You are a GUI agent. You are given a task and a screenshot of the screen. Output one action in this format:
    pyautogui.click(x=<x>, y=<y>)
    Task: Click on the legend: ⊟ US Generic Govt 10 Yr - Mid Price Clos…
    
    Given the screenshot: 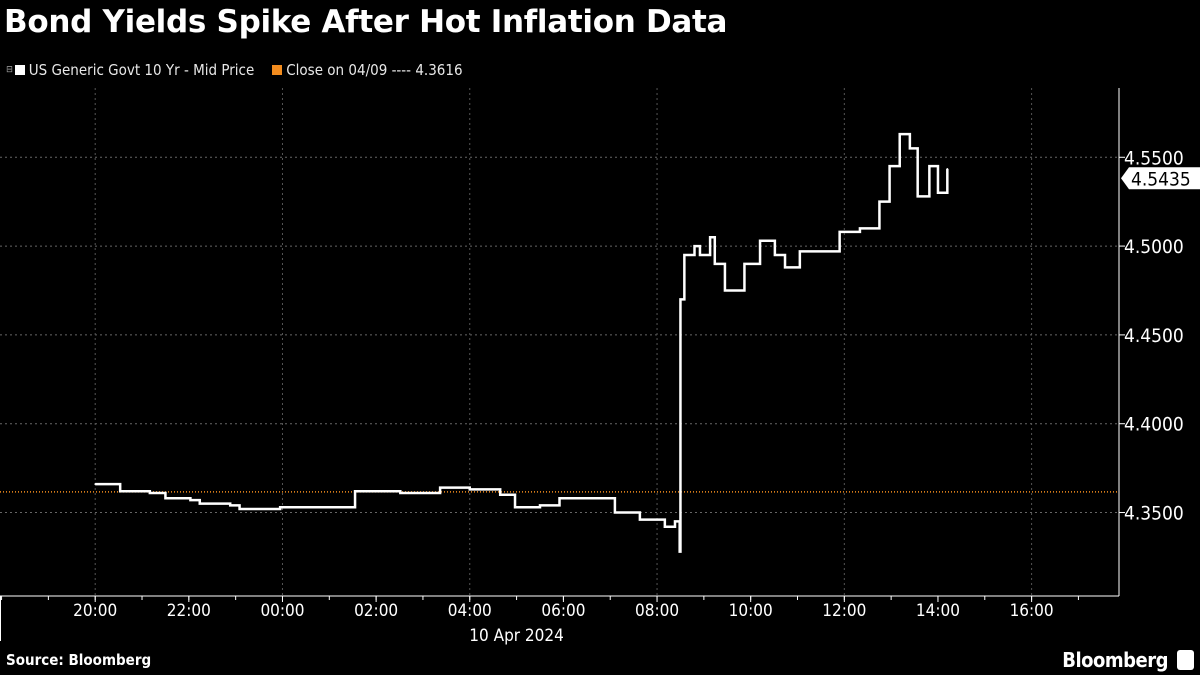 What is the action you would take?
    pyautogui.click(x=234, y=70)
    